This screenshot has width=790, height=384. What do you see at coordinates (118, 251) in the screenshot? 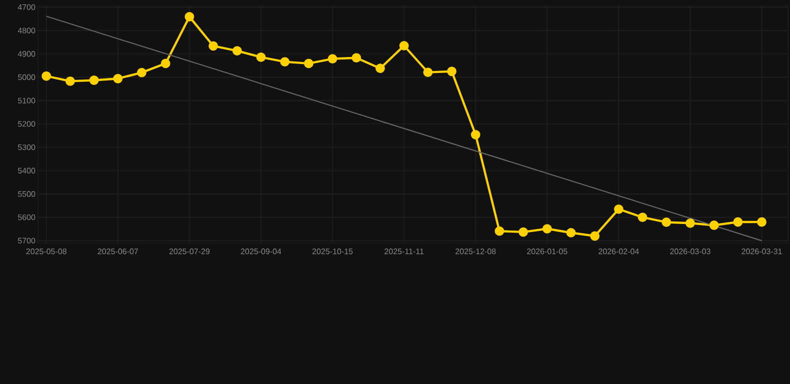
I see `x-tick-label: 2025-06-07` at bounding box center [118, 251].